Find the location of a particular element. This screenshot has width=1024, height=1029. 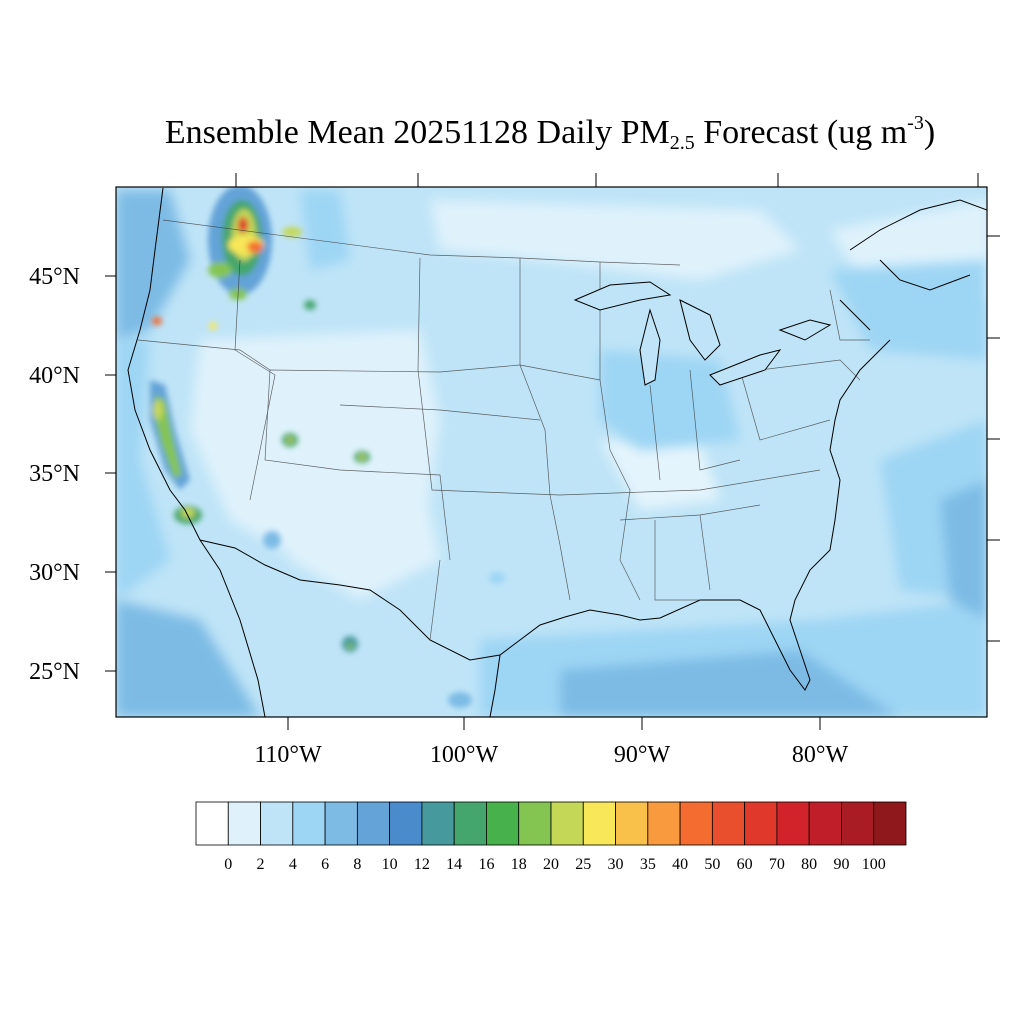

colorbar-label: 30 is located at coordinates (616, 864).